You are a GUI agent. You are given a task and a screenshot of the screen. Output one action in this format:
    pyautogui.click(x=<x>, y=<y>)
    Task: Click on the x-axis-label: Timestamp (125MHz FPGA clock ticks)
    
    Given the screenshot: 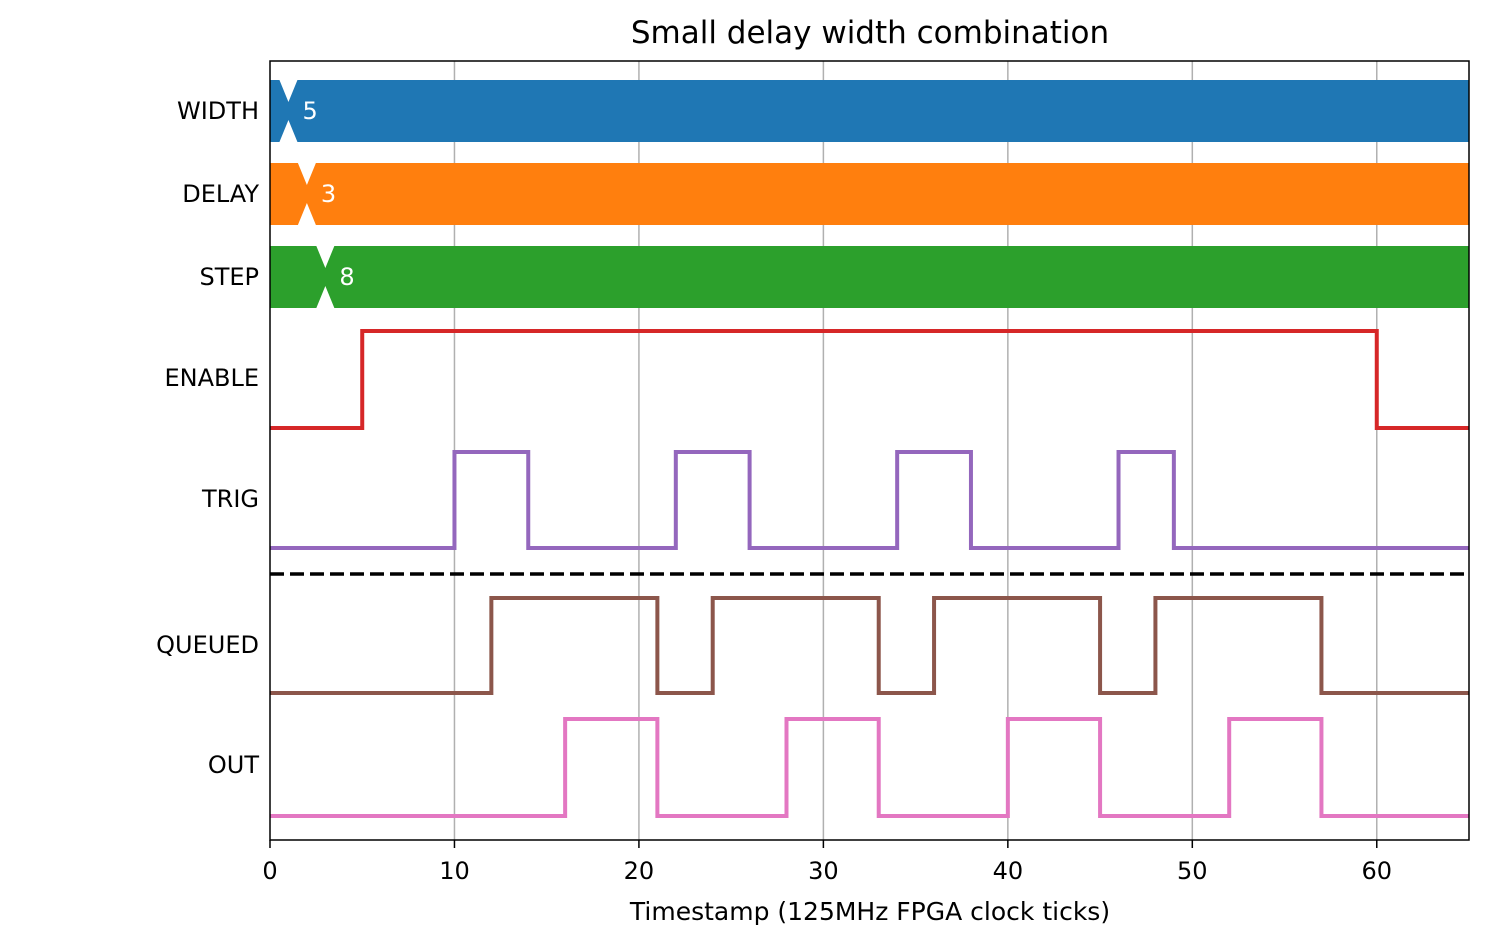 What is the action you would take?
    pyautogui.click(x=869, y=911)
    